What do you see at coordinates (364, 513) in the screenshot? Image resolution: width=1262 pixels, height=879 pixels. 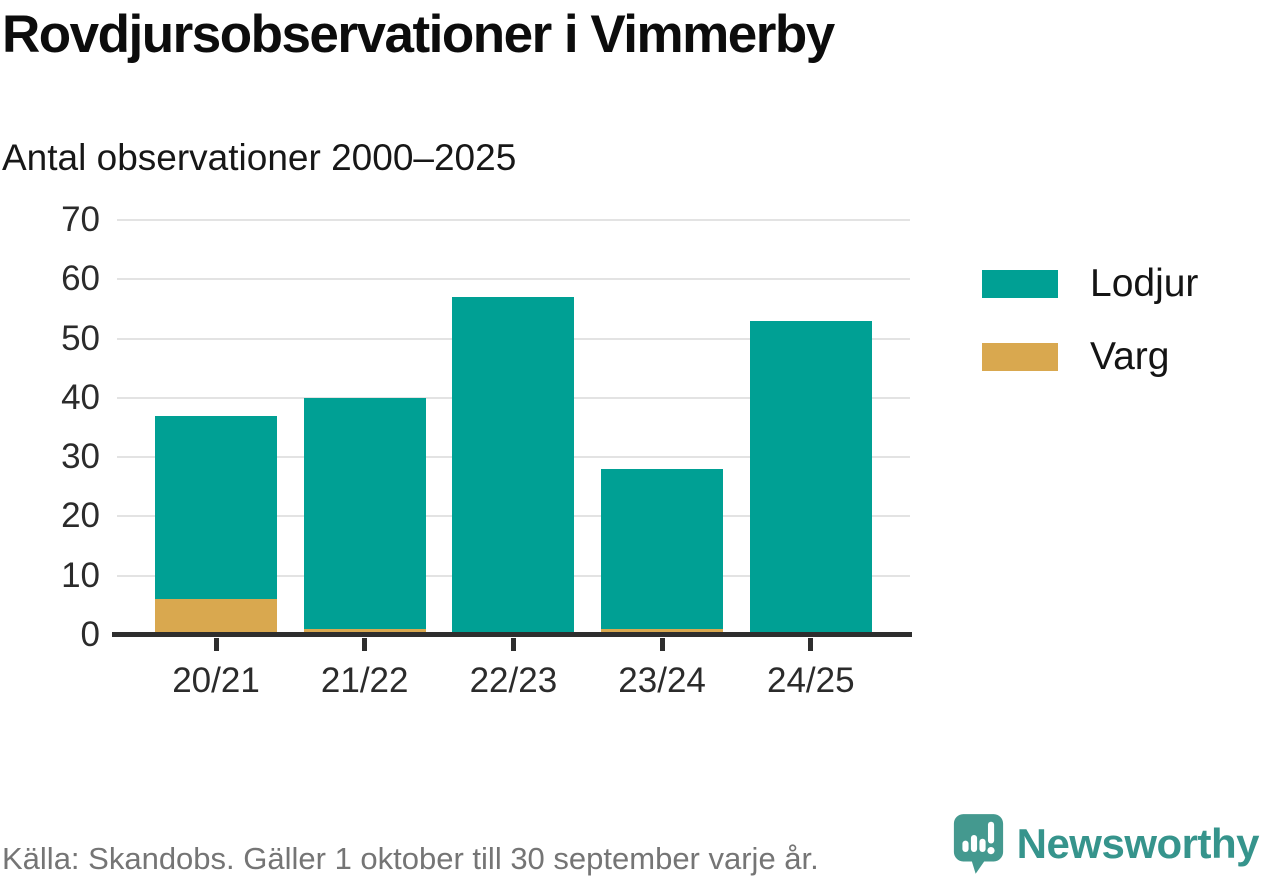 I see `bar-segment-lodjur-21/22` at bounding box center [364, 513].